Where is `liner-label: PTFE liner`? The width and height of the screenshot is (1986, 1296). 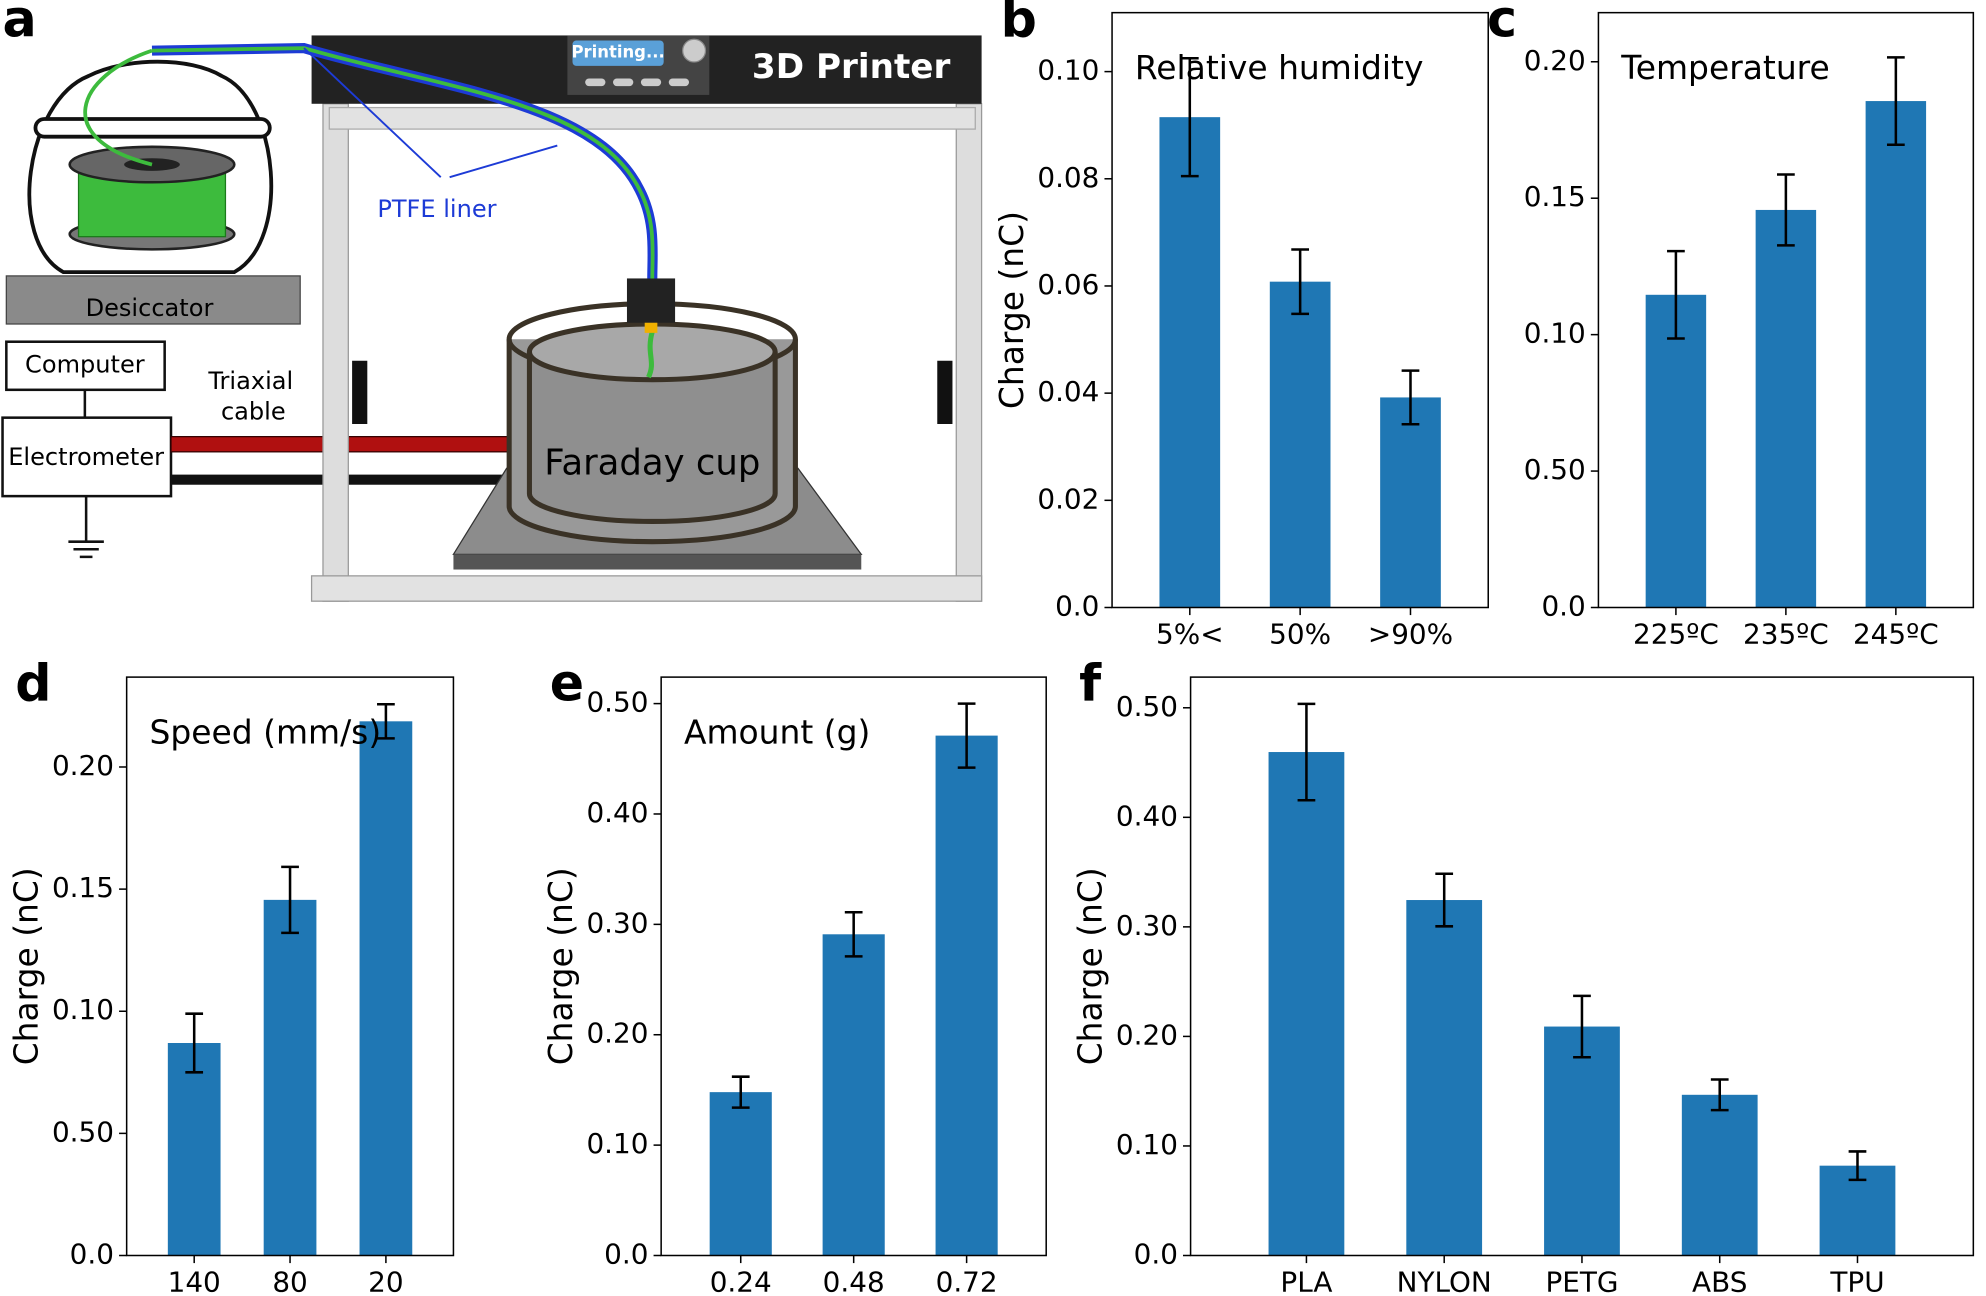
liner-label: PTFE liner is located at coordinates (436, 209).